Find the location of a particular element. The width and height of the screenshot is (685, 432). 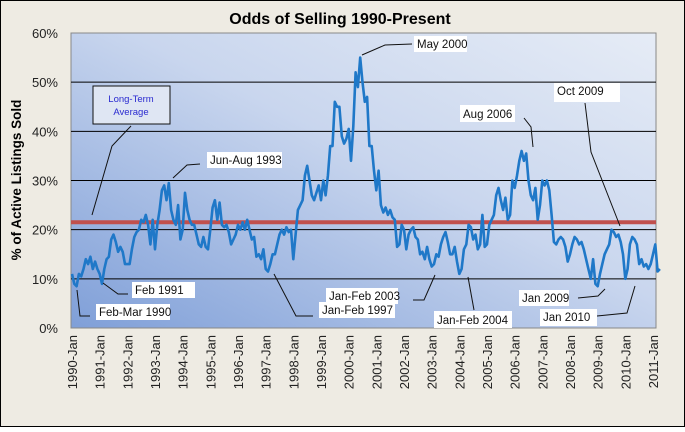

annotation-text: Jan 2010 is located at coordinates (566, 318).